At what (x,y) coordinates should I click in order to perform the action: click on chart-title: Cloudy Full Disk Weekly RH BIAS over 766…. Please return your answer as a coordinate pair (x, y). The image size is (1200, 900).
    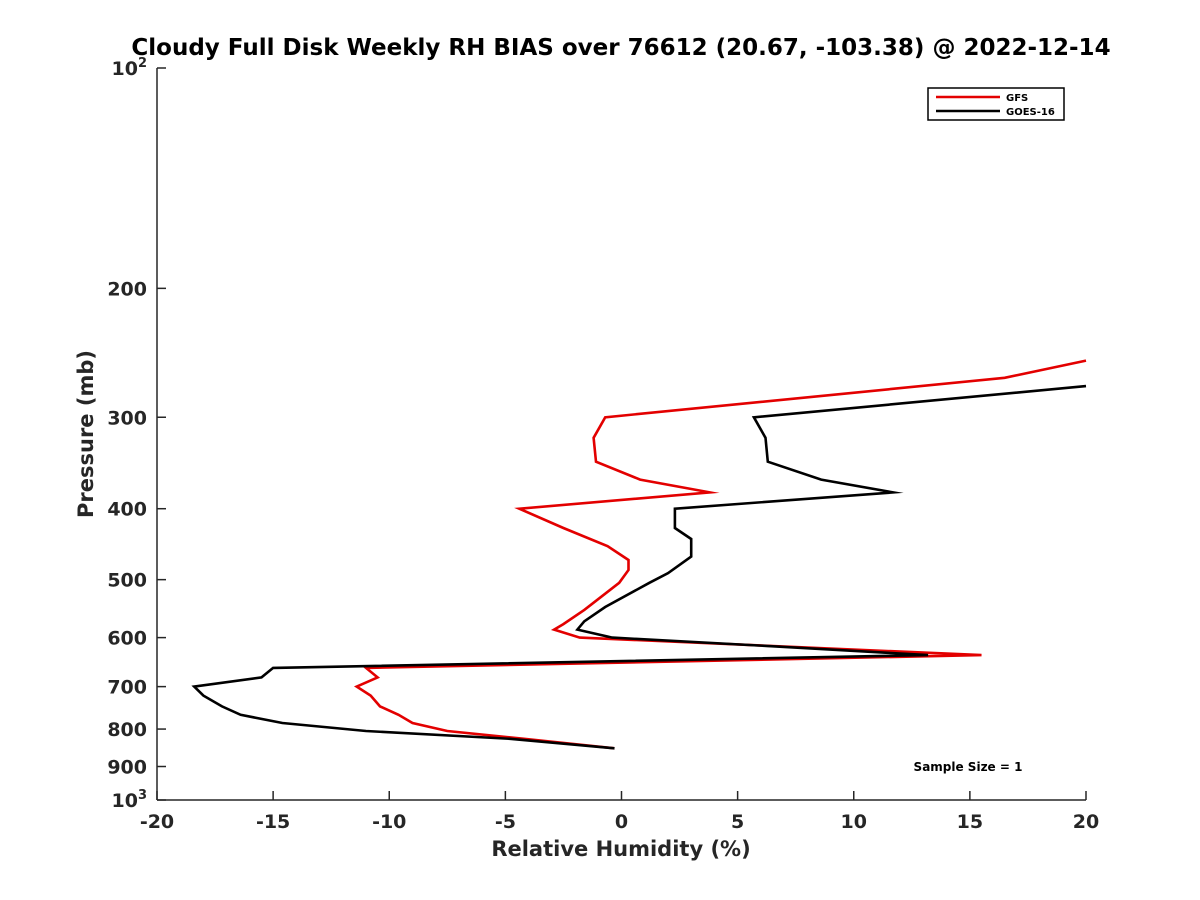
    Looking at the image, I should click on (620, 48).